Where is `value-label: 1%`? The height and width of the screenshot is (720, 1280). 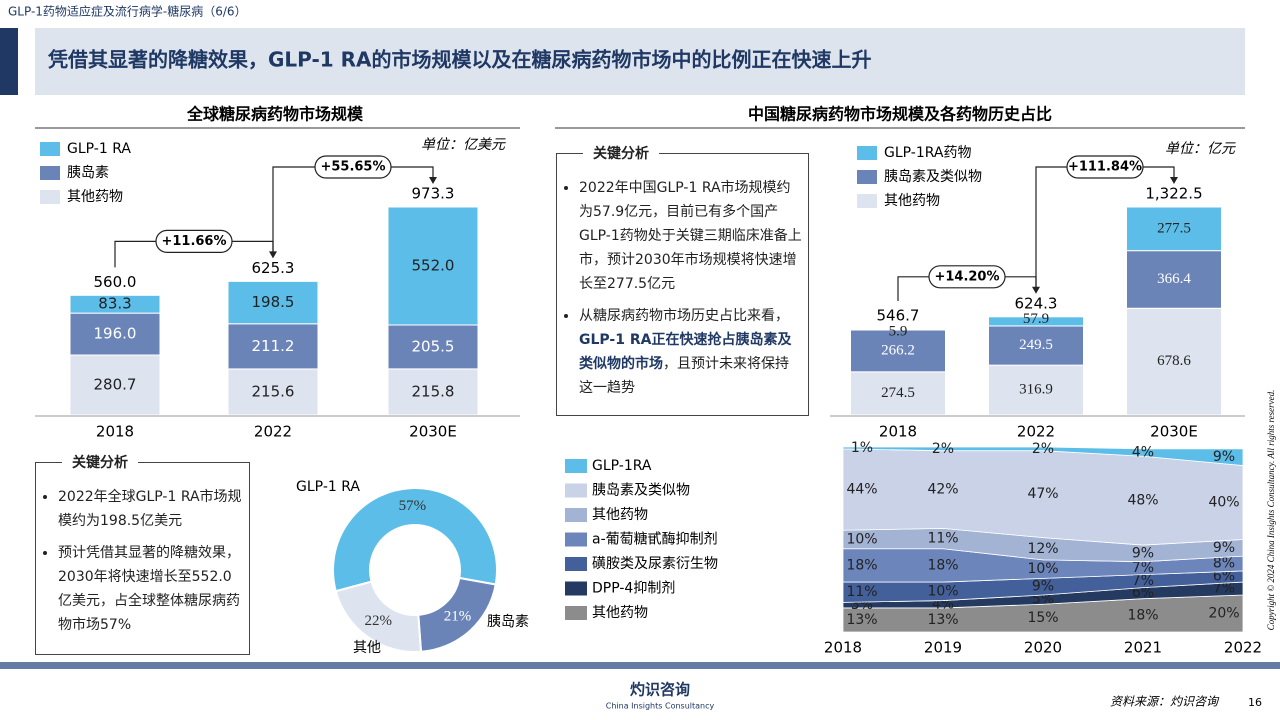 value-label: 1% is located at coordinates (862, 448).